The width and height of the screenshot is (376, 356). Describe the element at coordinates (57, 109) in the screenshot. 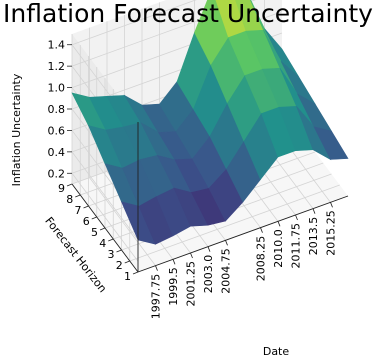

I see `z-tick-label: 0.8` at that location.